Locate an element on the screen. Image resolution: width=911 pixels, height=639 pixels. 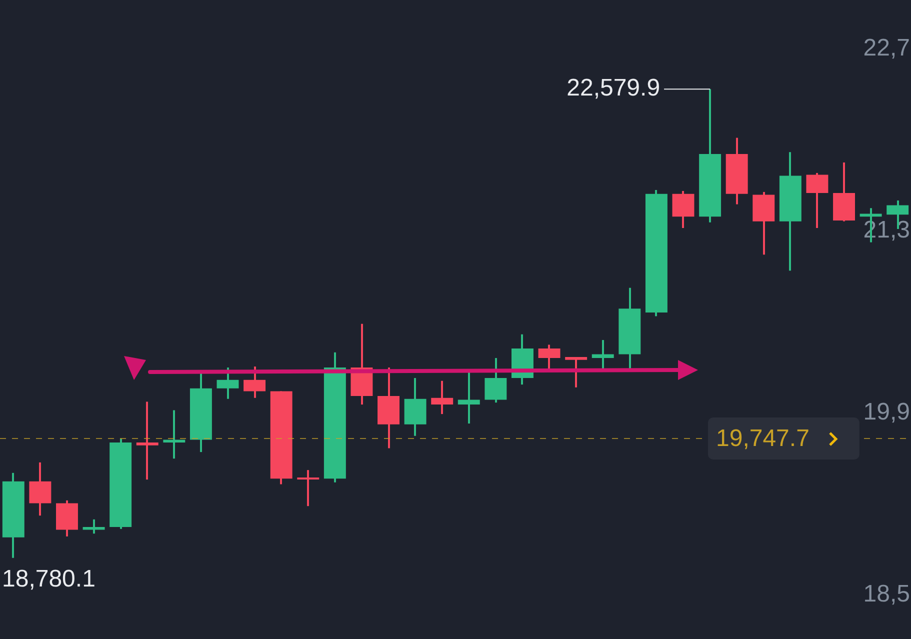
text: 22,7 is located at coordinates (886, 48).